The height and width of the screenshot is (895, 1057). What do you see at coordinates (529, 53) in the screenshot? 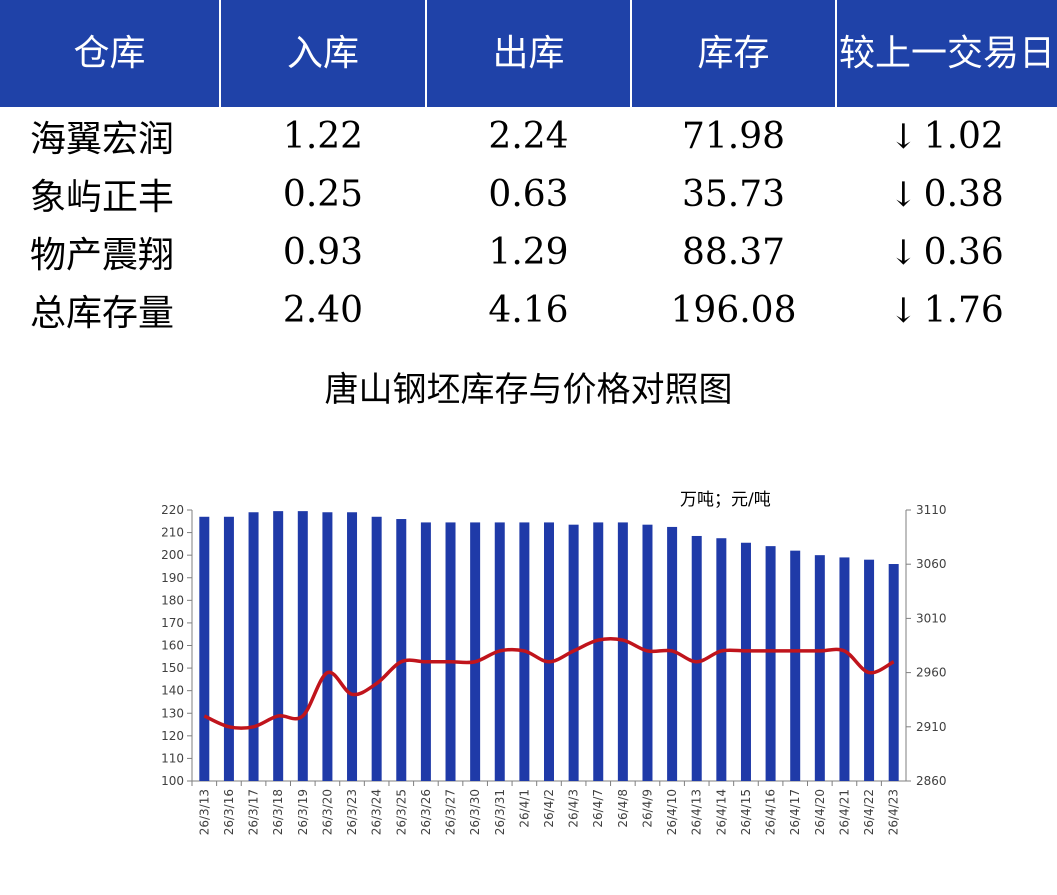
I see `header-outbound: 出库` at bounding box center [529, 53].